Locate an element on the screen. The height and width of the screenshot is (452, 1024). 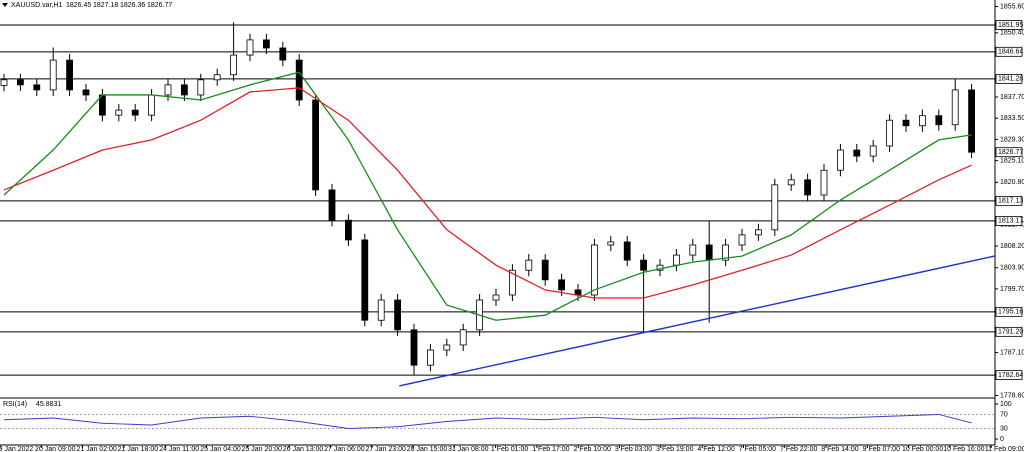
y-tick-label: 1778.60 is located at coordinates (1012, 395).